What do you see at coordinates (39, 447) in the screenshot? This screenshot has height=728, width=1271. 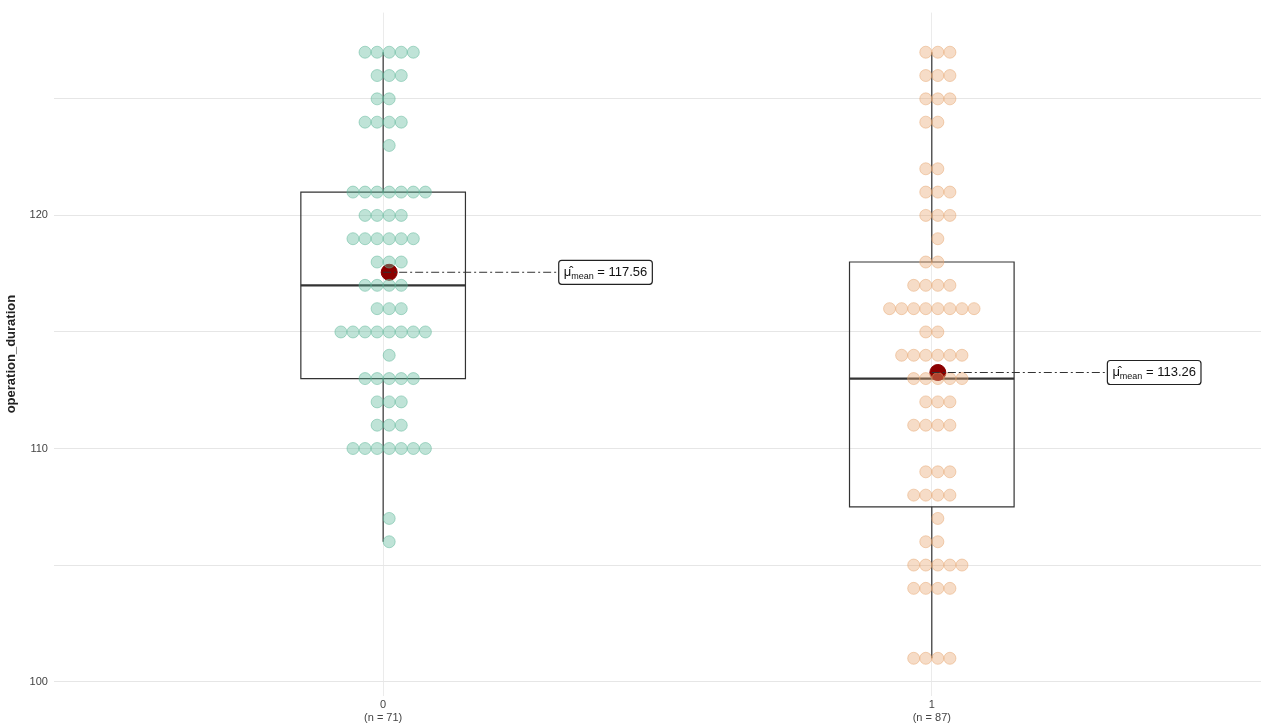 I see `y-tick-label: 110` at bounding box center [39, 447].